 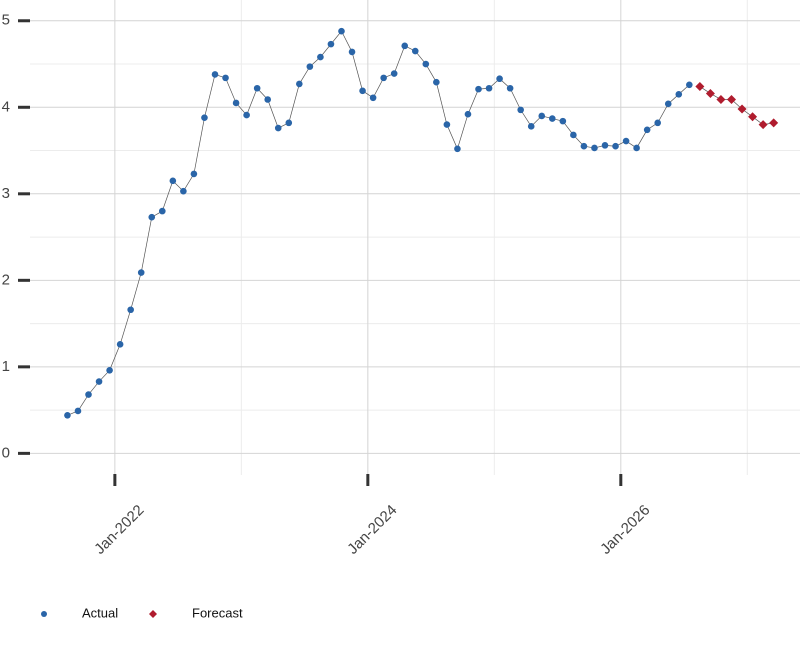 What do you see at coordinates (6, 193) in the screenshot?
I see `y-tick-label: 3` at bounding box center [6, 193].